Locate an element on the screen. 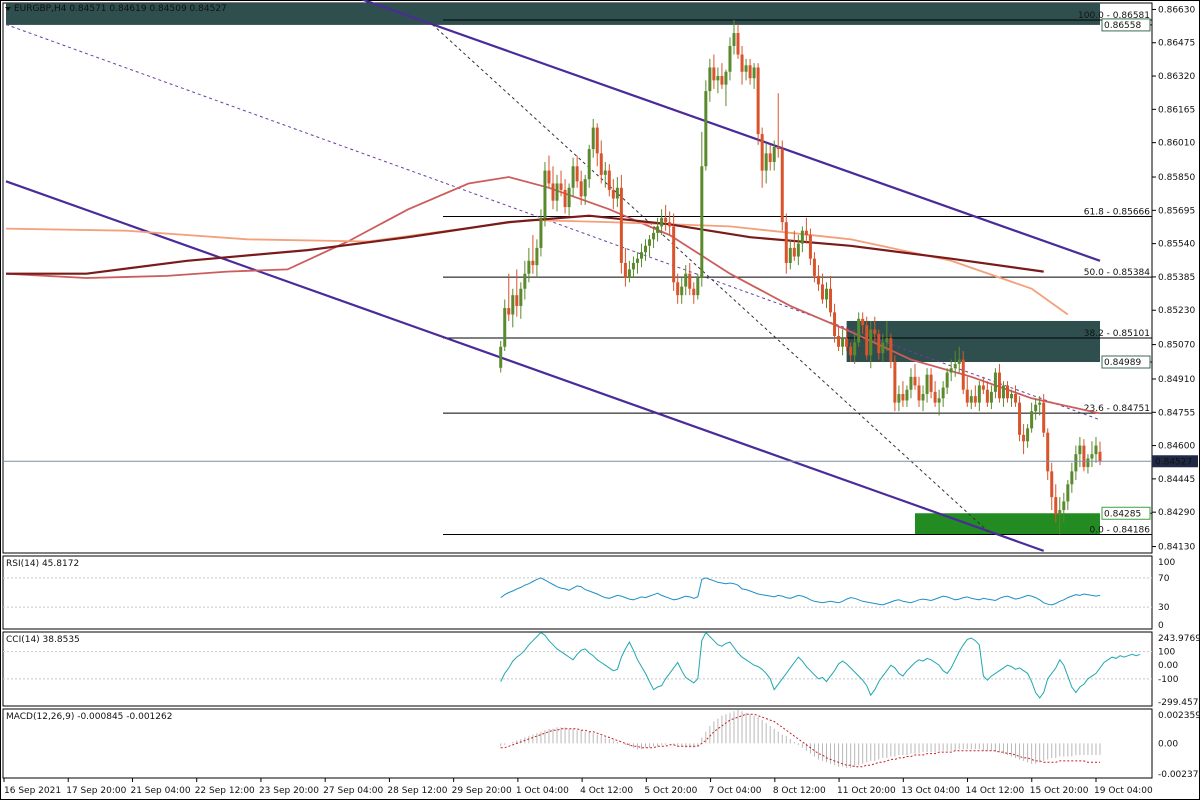  macd-pane-border is located at coordinates (577, 743).